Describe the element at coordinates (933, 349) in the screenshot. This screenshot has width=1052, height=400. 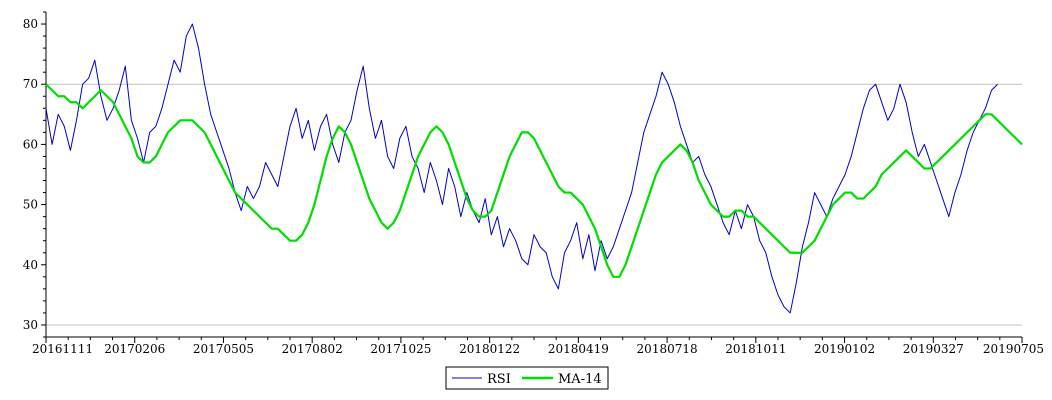
I see `x-tick-label-20190327: 20190327` at that location.